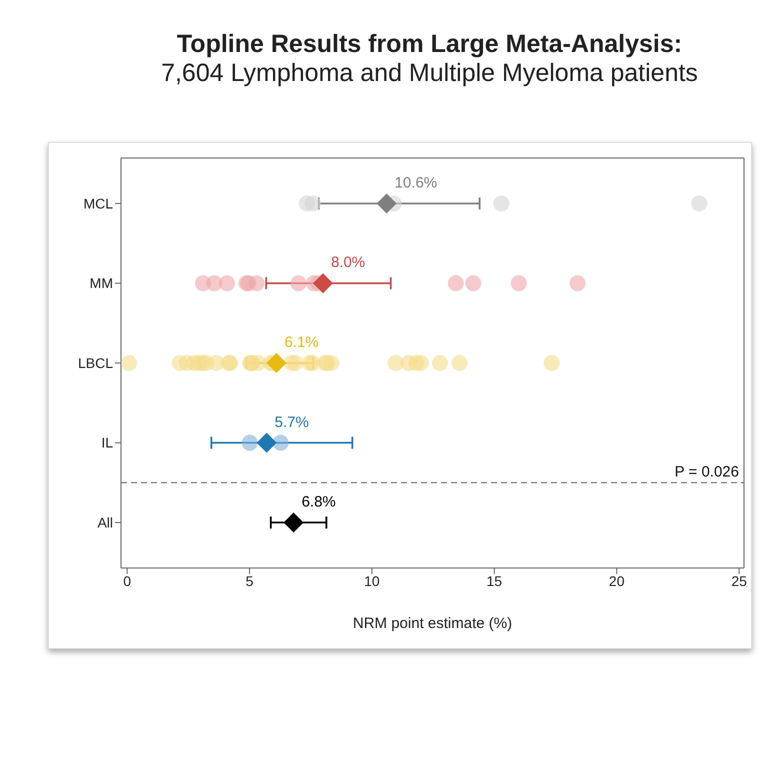  I want to click on y-tick-label: LBCL, so click(96, 362).